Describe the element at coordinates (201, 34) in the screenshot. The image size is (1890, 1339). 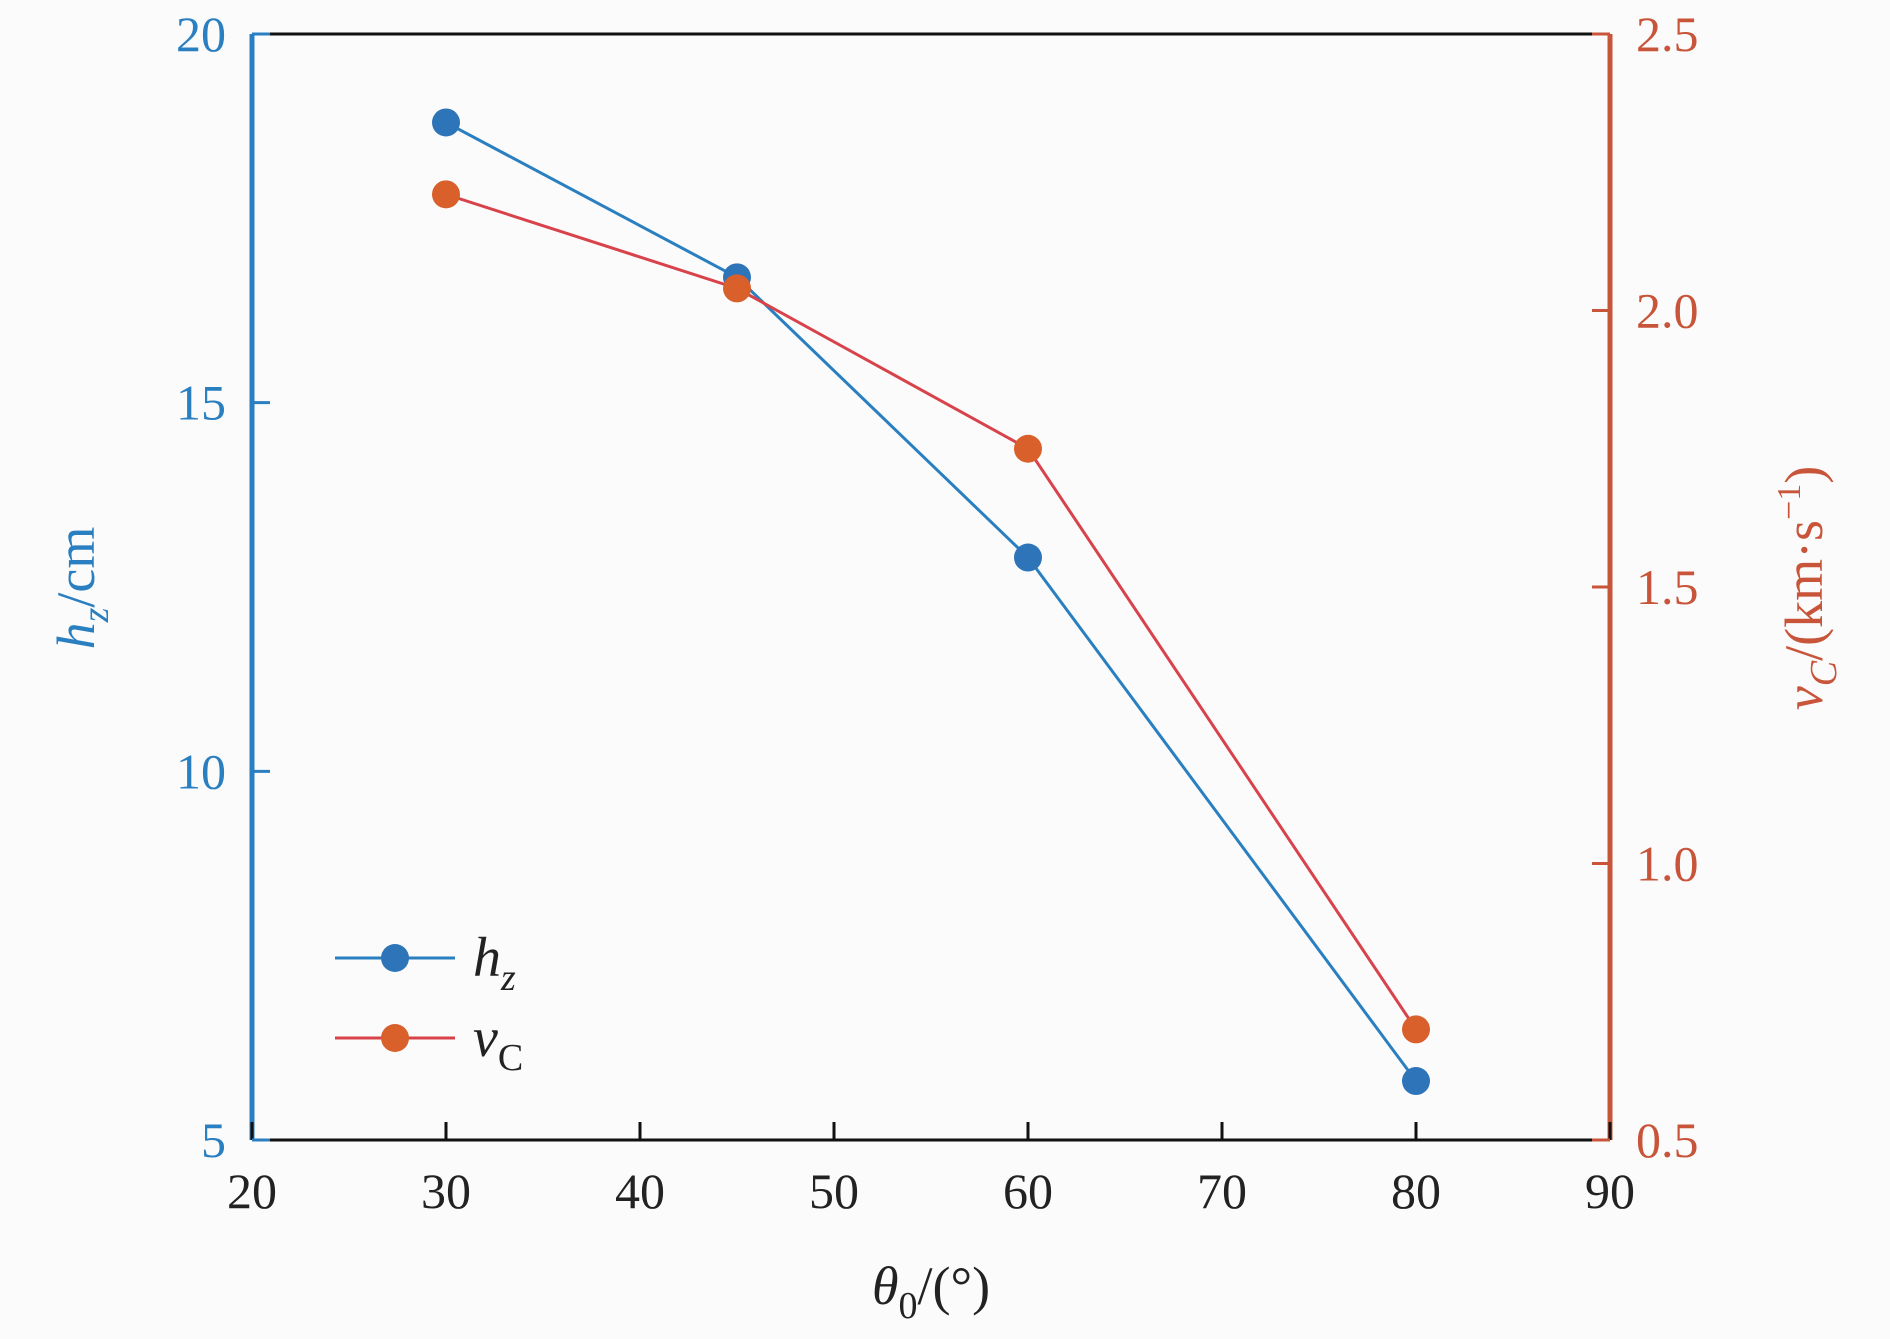
I see `y-left-tick-label: 20` at that location.